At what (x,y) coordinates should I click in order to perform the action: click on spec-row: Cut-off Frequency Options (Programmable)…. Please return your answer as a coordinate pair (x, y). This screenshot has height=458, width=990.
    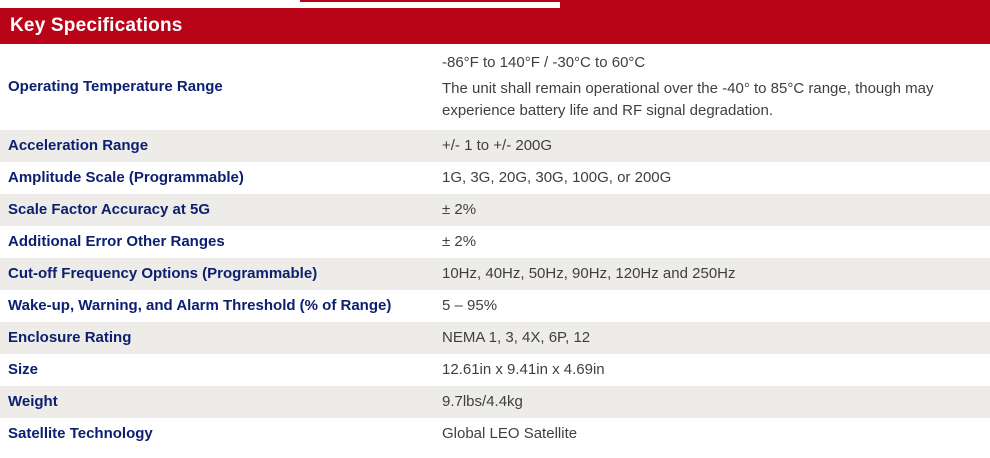
    Looking at the image, I should click on (495, 274).